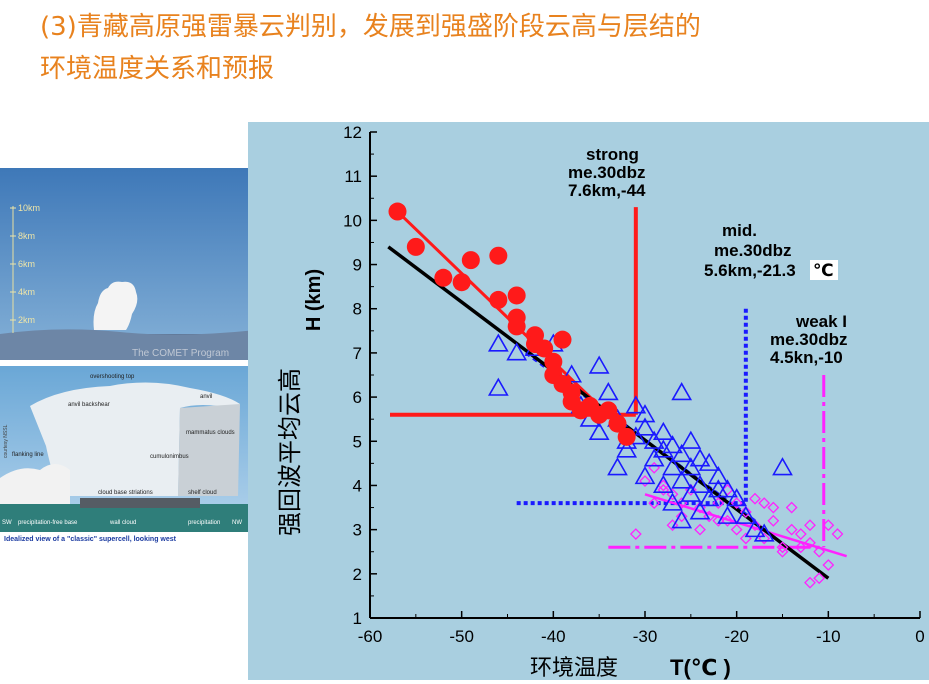 The width and height of the screenshot is (929, 684). I want to click on annotation-mid-unit: ℃, so click(823, 270).